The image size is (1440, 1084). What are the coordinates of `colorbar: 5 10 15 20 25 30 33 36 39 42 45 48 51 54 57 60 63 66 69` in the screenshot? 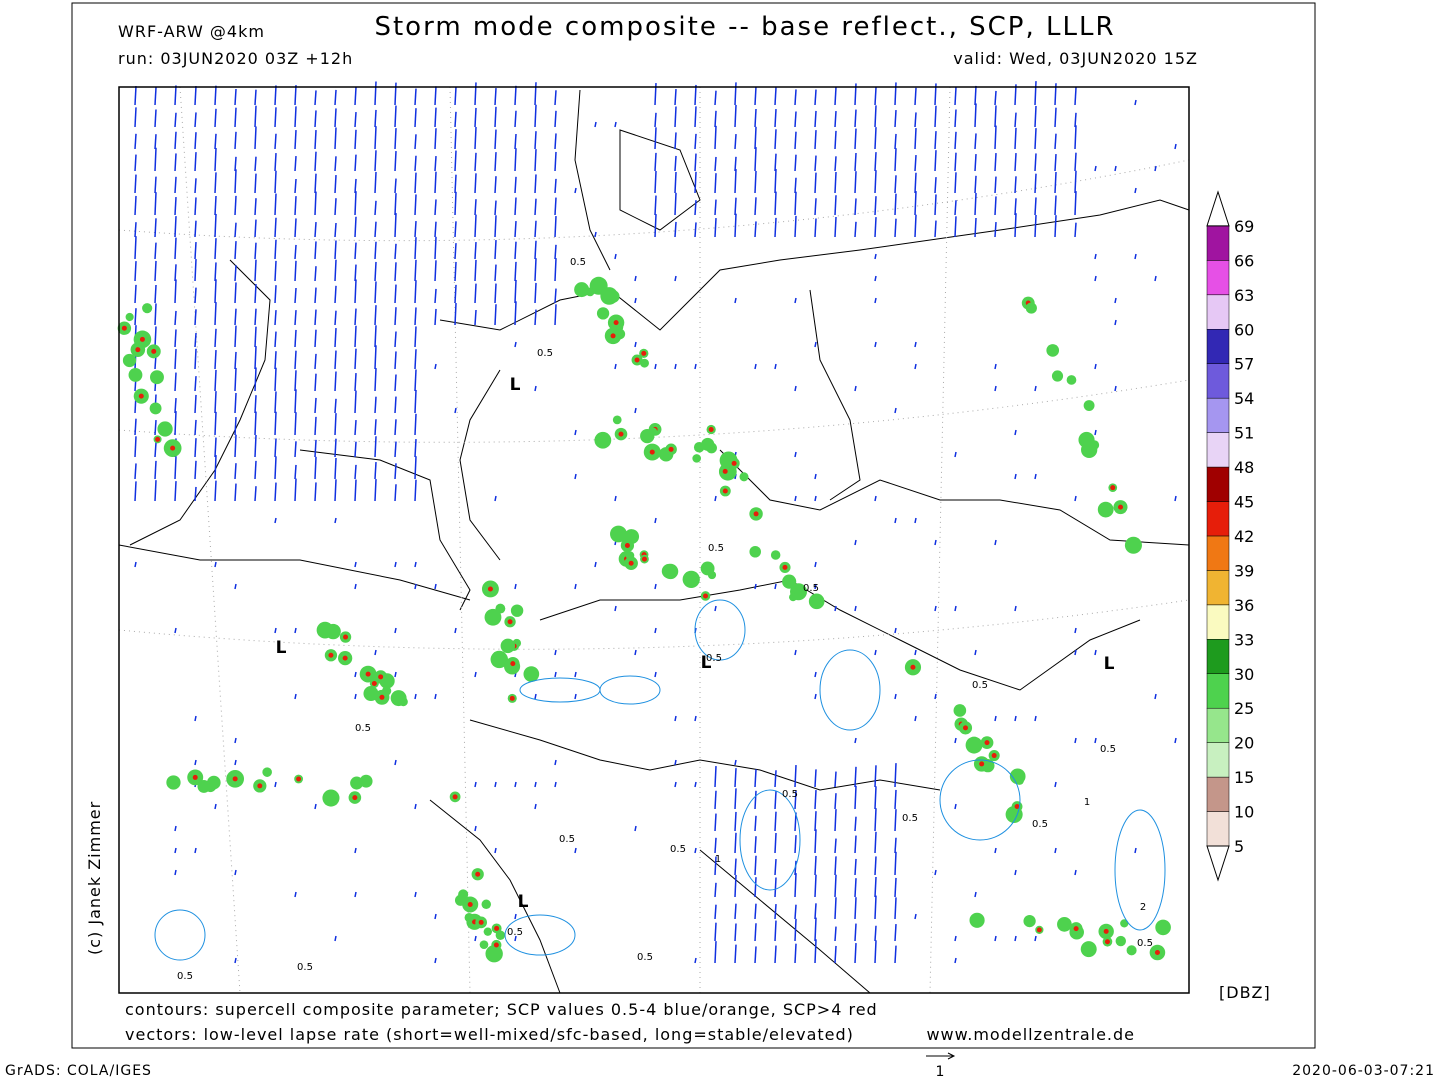 It's located at (1230, 536).